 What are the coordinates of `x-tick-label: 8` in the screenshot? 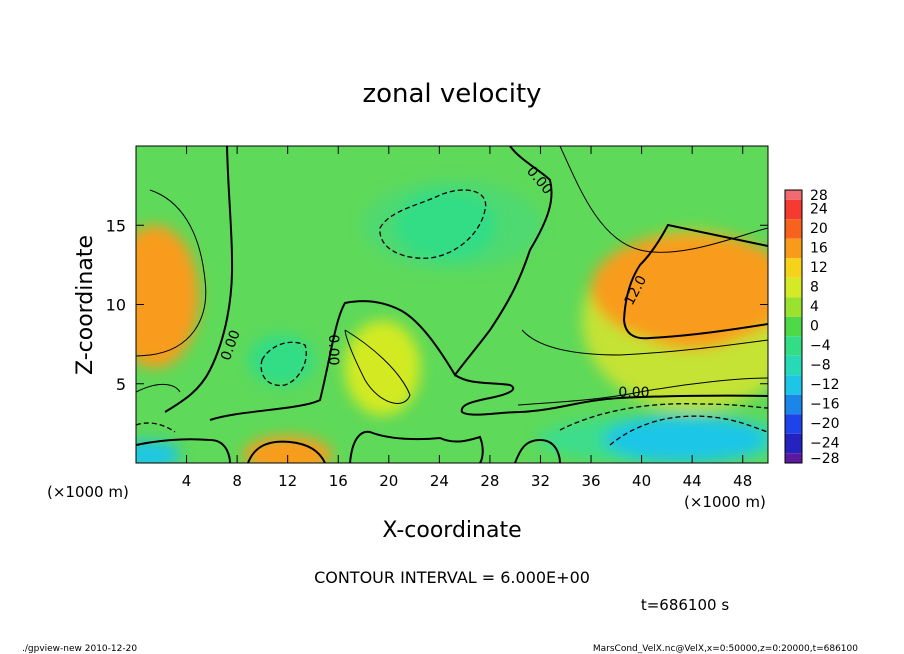 It's located at (237, 481).